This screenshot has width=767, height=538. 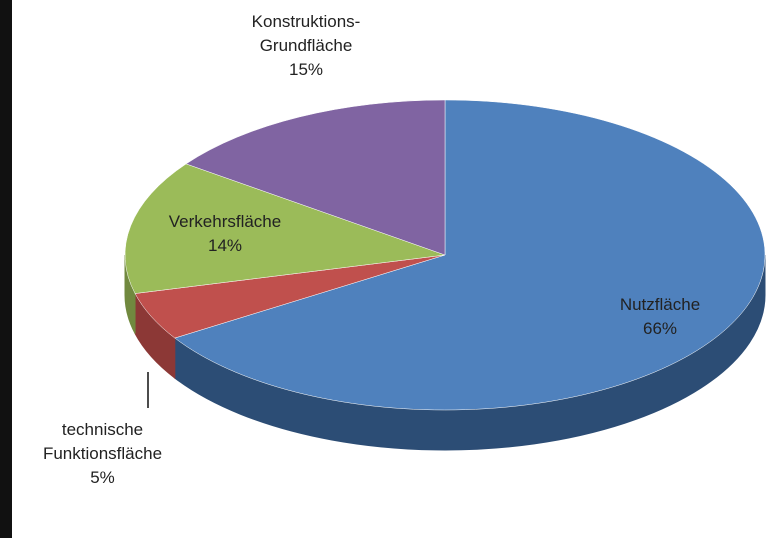 What do you see at coordinates (660, 328) in the screenshot?
I see `value-label: 66%` at bounding box center [660, 328].